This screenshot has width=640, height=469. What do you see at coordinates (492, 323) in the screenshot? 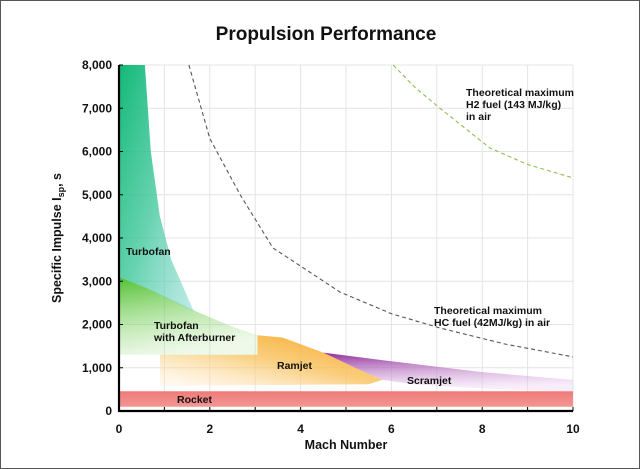
I see `label-hc-line2: HC fuel (42MJ/kg) in air` at bounding box center [492, 323].